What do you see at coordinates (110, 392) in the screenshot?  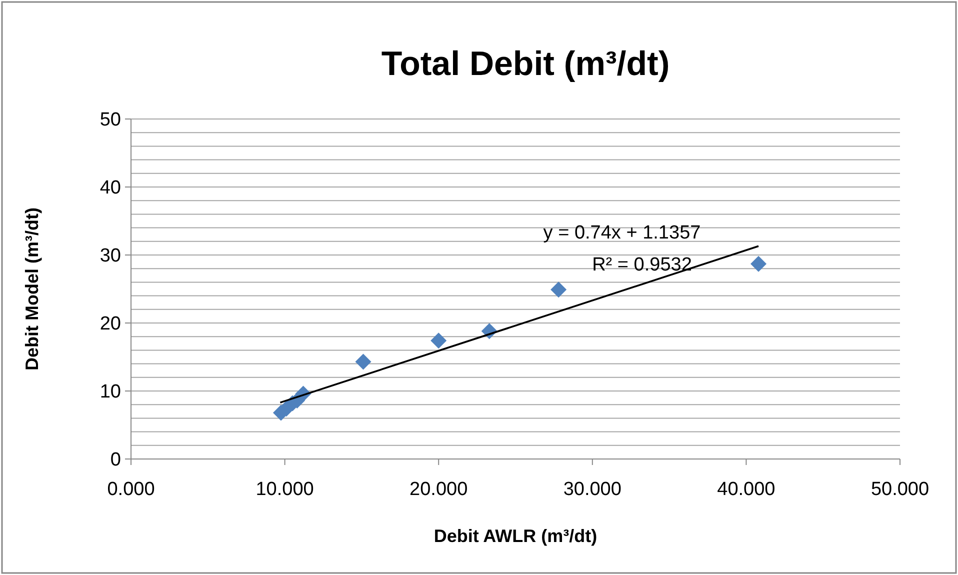 I see `y-tick-label: 10` at bounding box center [110, 392].